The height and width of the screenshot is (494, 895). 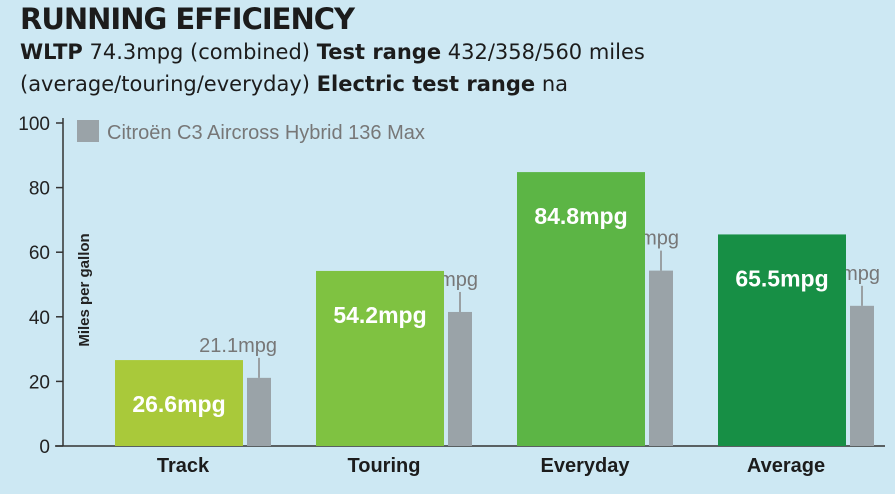 I want to click on reference-value-label: 21.1mpg, so click(x=238, y=346).